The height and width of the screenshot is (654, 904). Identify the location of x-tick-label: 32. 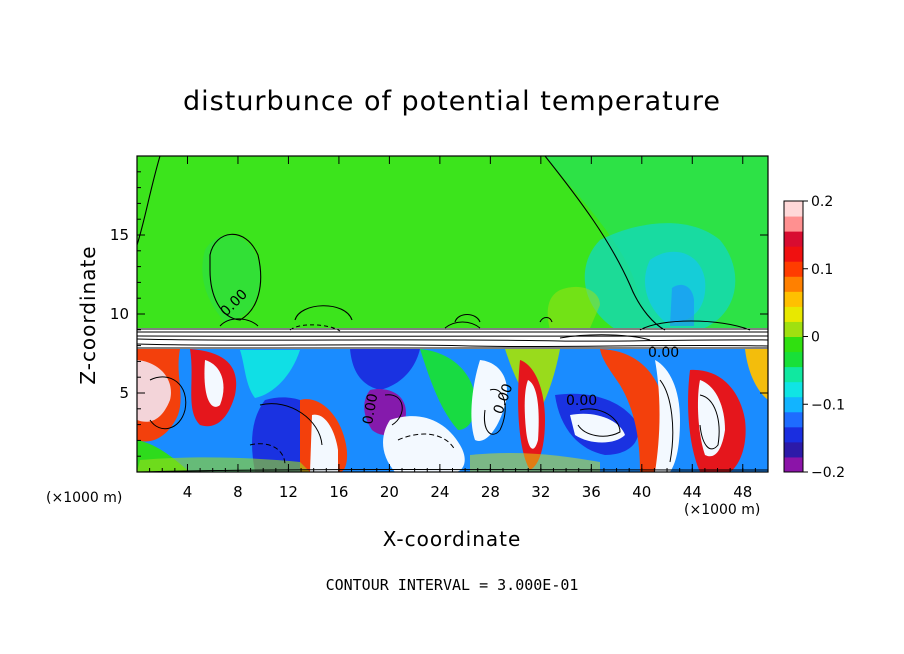
(540, 492).